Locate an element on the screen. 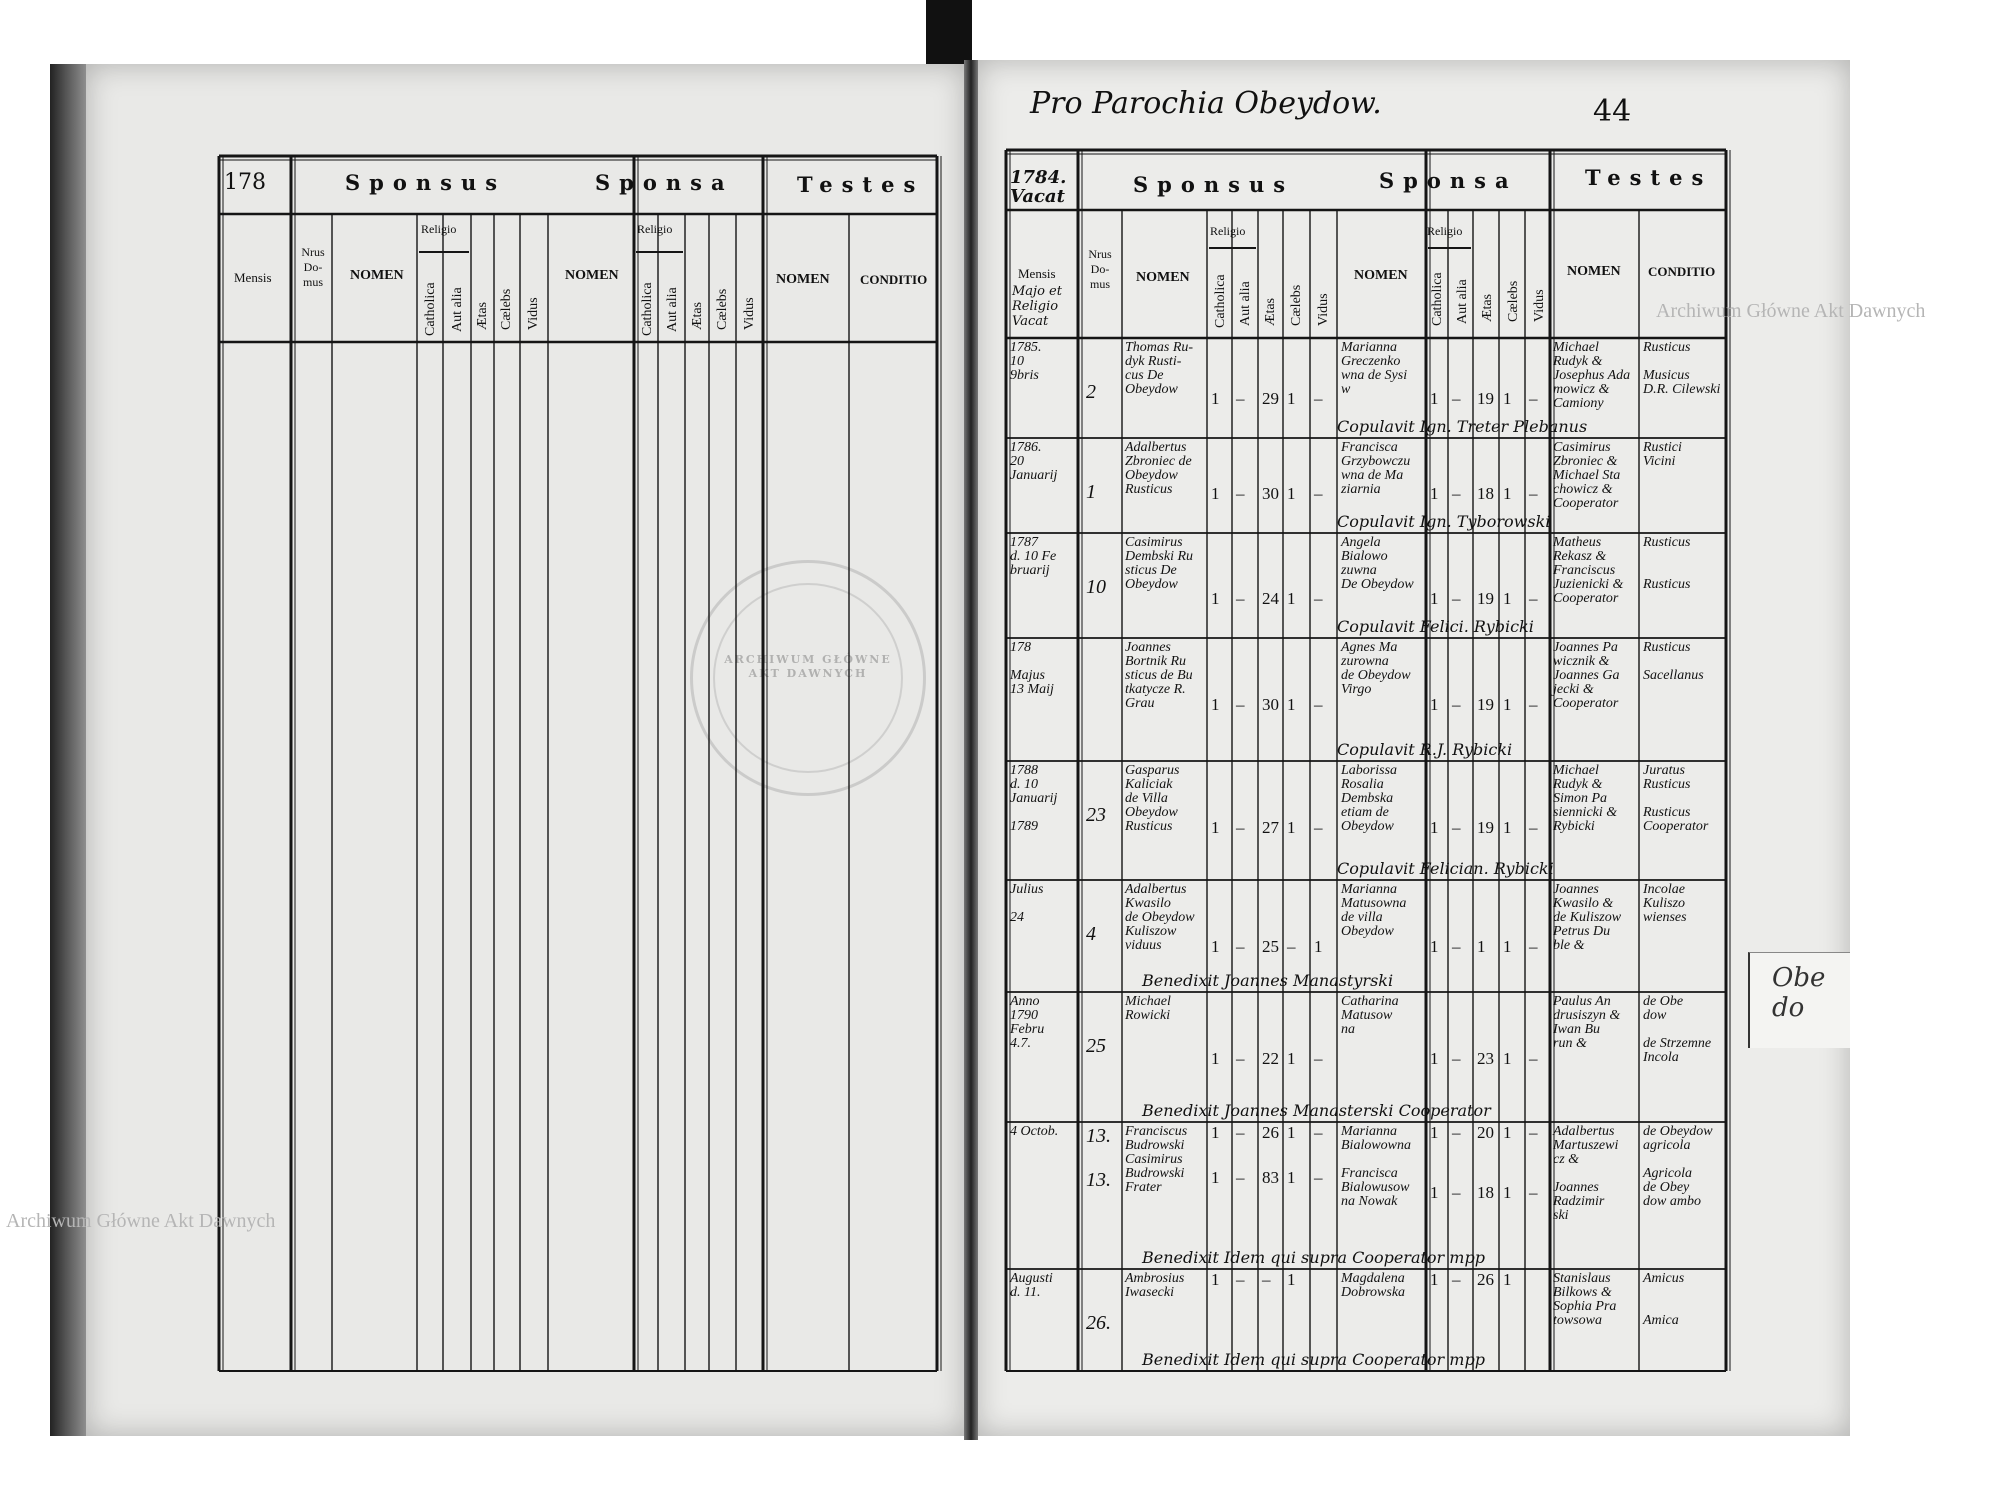  margin-note-slip: Obe do is located at coordinates (1799, 1000).